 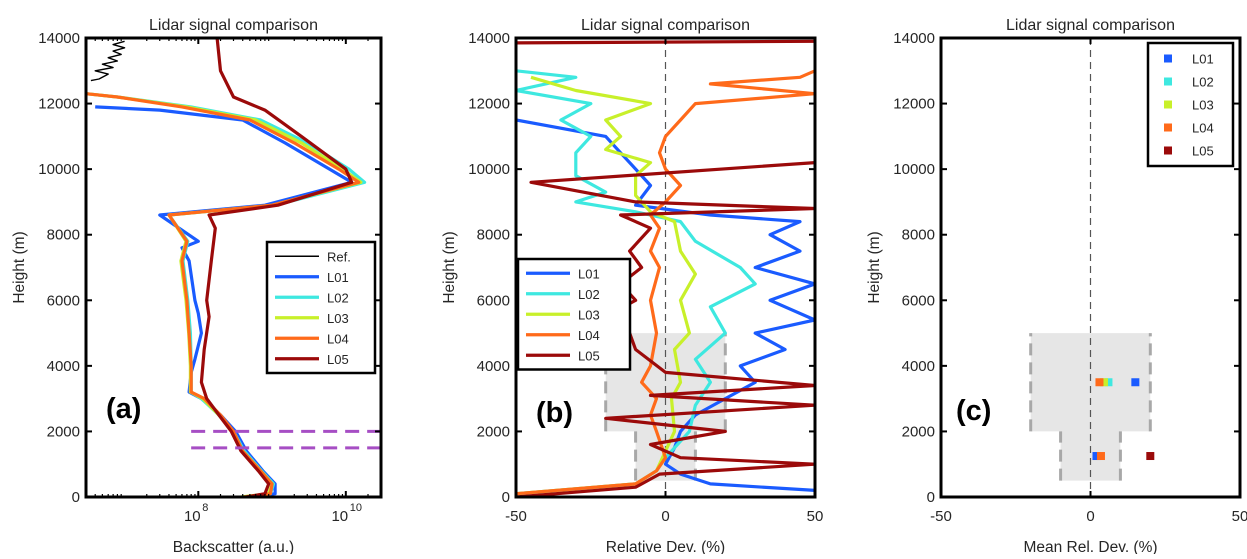 I want to click on legend-label: Ref., so click(x=339, y=256).